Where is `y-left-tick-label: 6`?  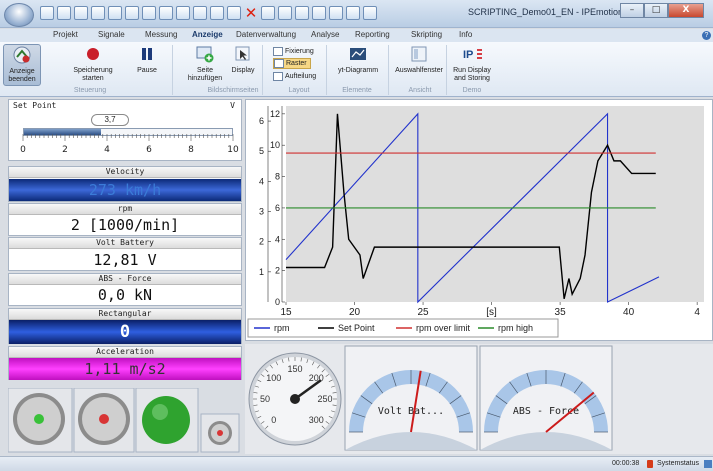 y-left-tick-label: 6 is located at coordinates (261, 121).